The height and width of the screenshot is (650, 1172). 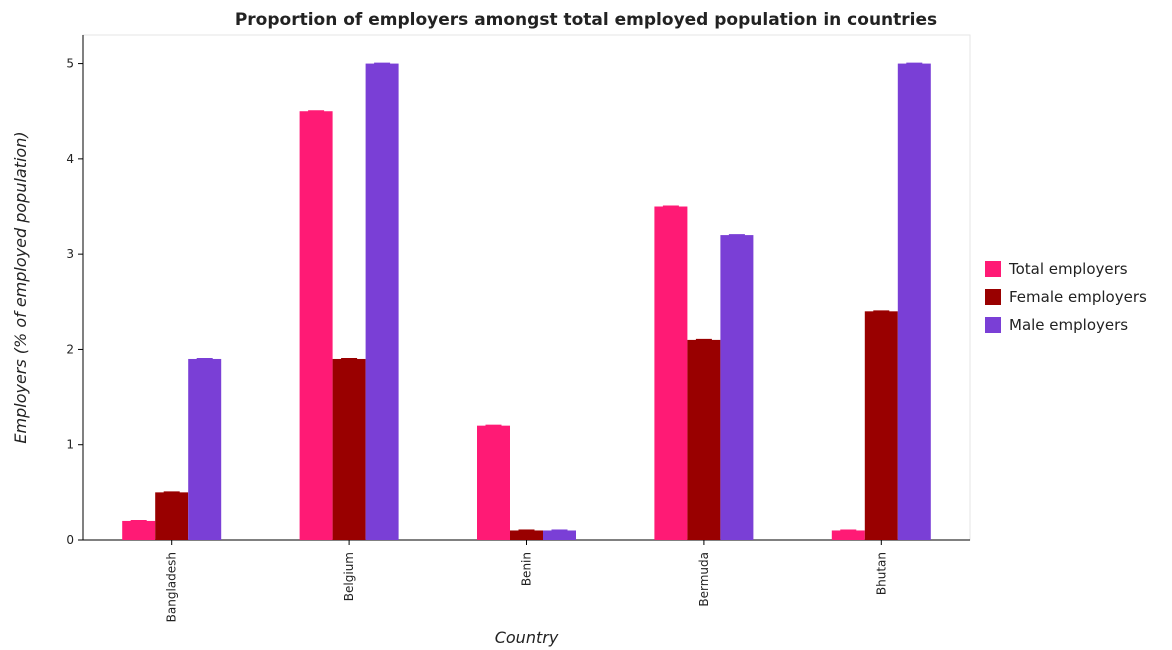 What do you see at coordinates (349, 576) in the screenshot?
I see `x-tick-label: Belgium` at bounding box center [349, 576].